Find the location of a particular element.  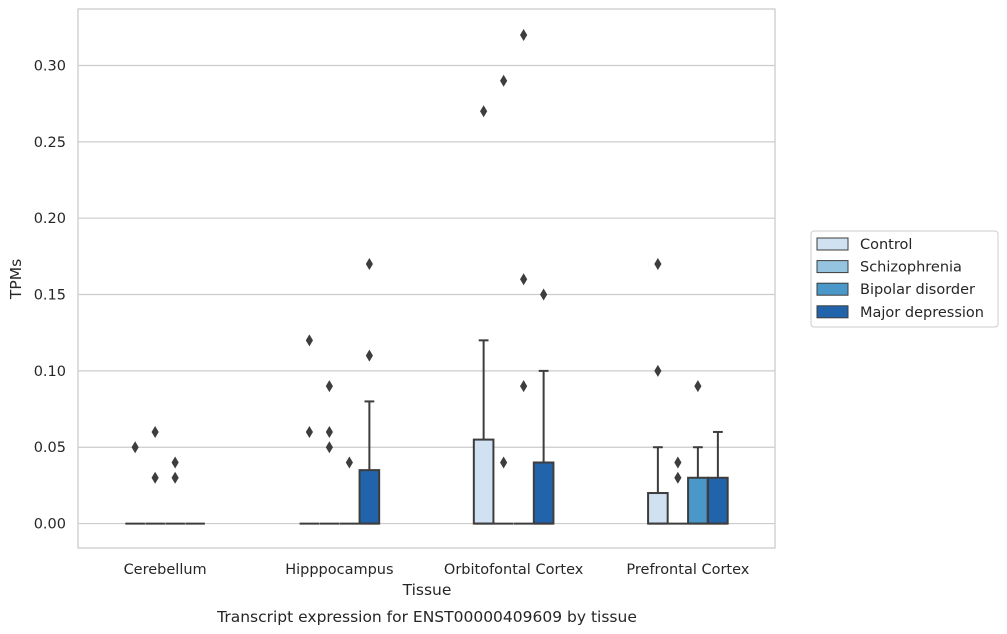

legend-label: Schizophrenia is located at coordinates (911, 268).